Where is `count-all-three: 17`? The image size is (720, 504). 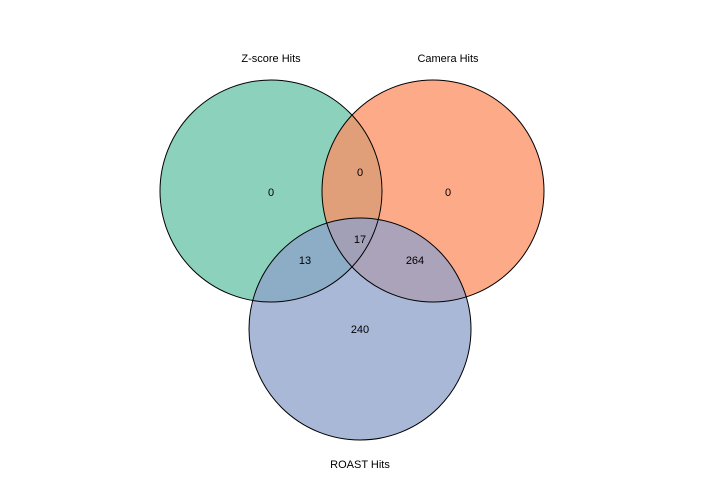
count-all-three: 17 is located at coordinates (360, 240).